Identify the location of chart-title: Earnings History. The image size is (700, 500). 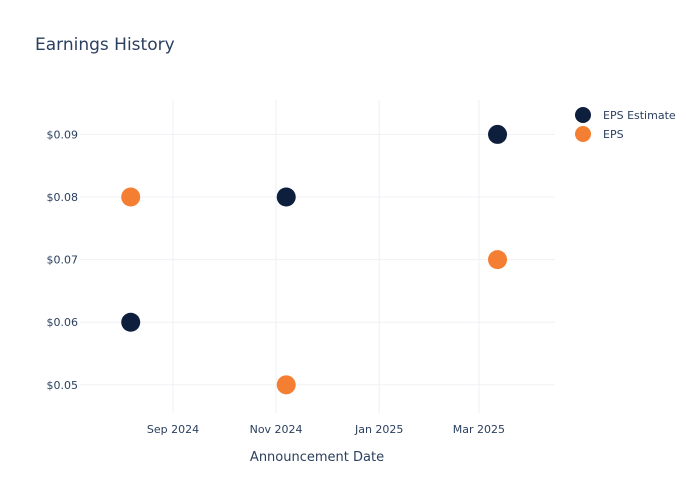
(105, 45).